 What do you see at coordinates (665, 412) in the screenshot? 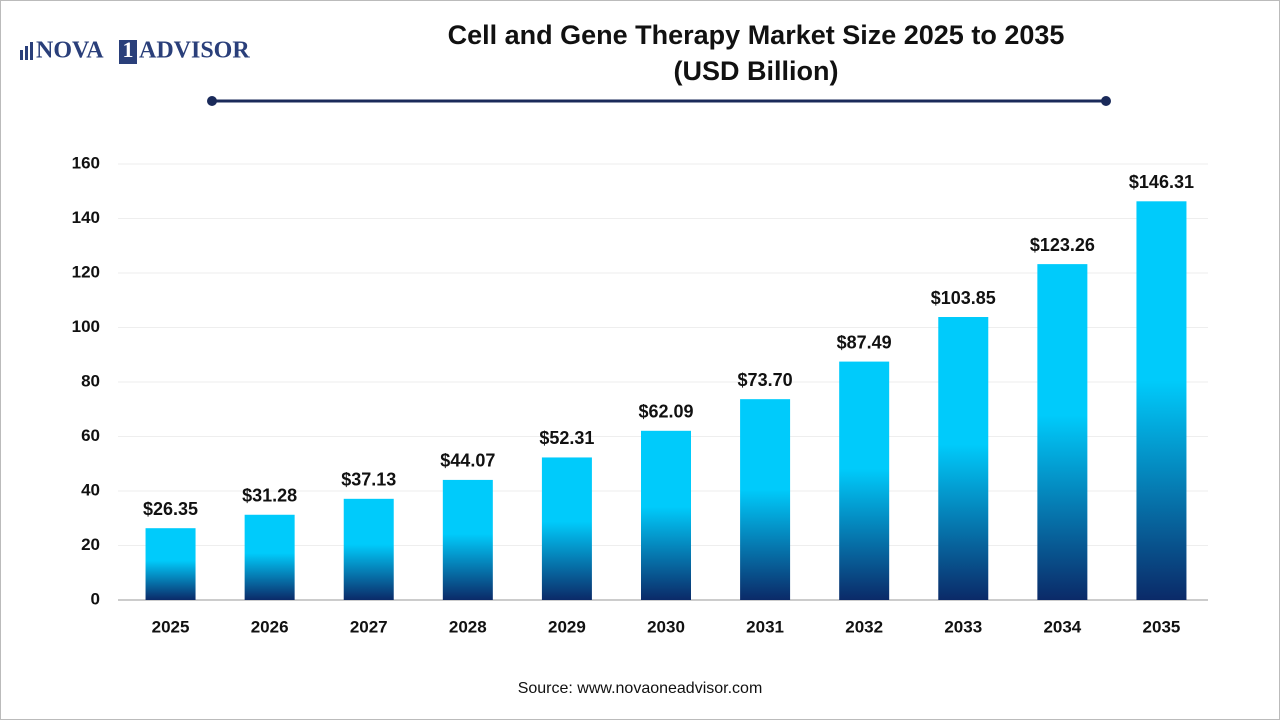
I see `value-label: $62.09` at bounding box center [665, 412].